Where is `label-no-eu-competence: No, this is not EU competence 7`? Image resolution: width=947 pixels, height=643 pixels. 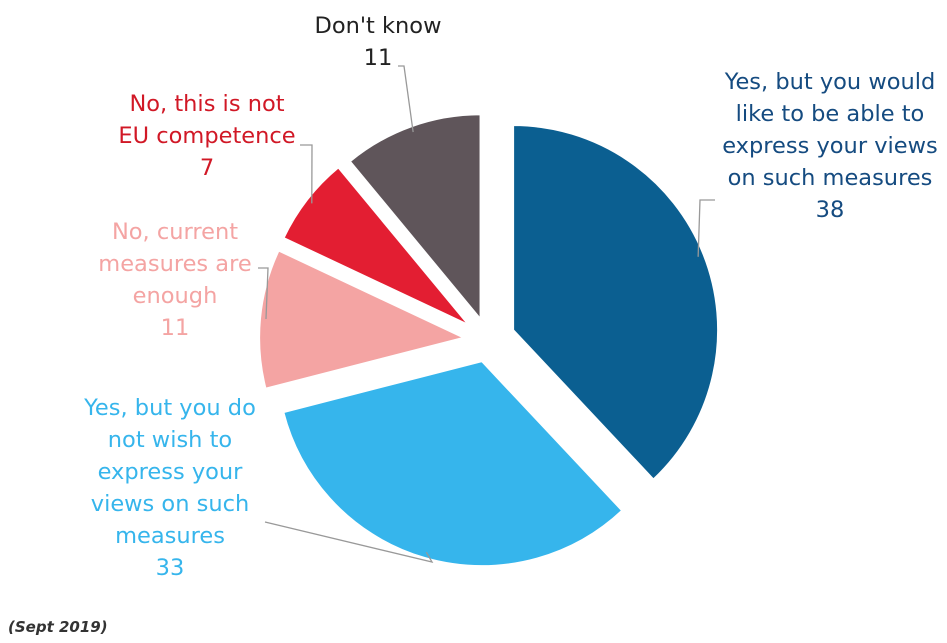 label-no-eu-competence: No, this is not EU competence 7 is located at coordinates (207, 136).